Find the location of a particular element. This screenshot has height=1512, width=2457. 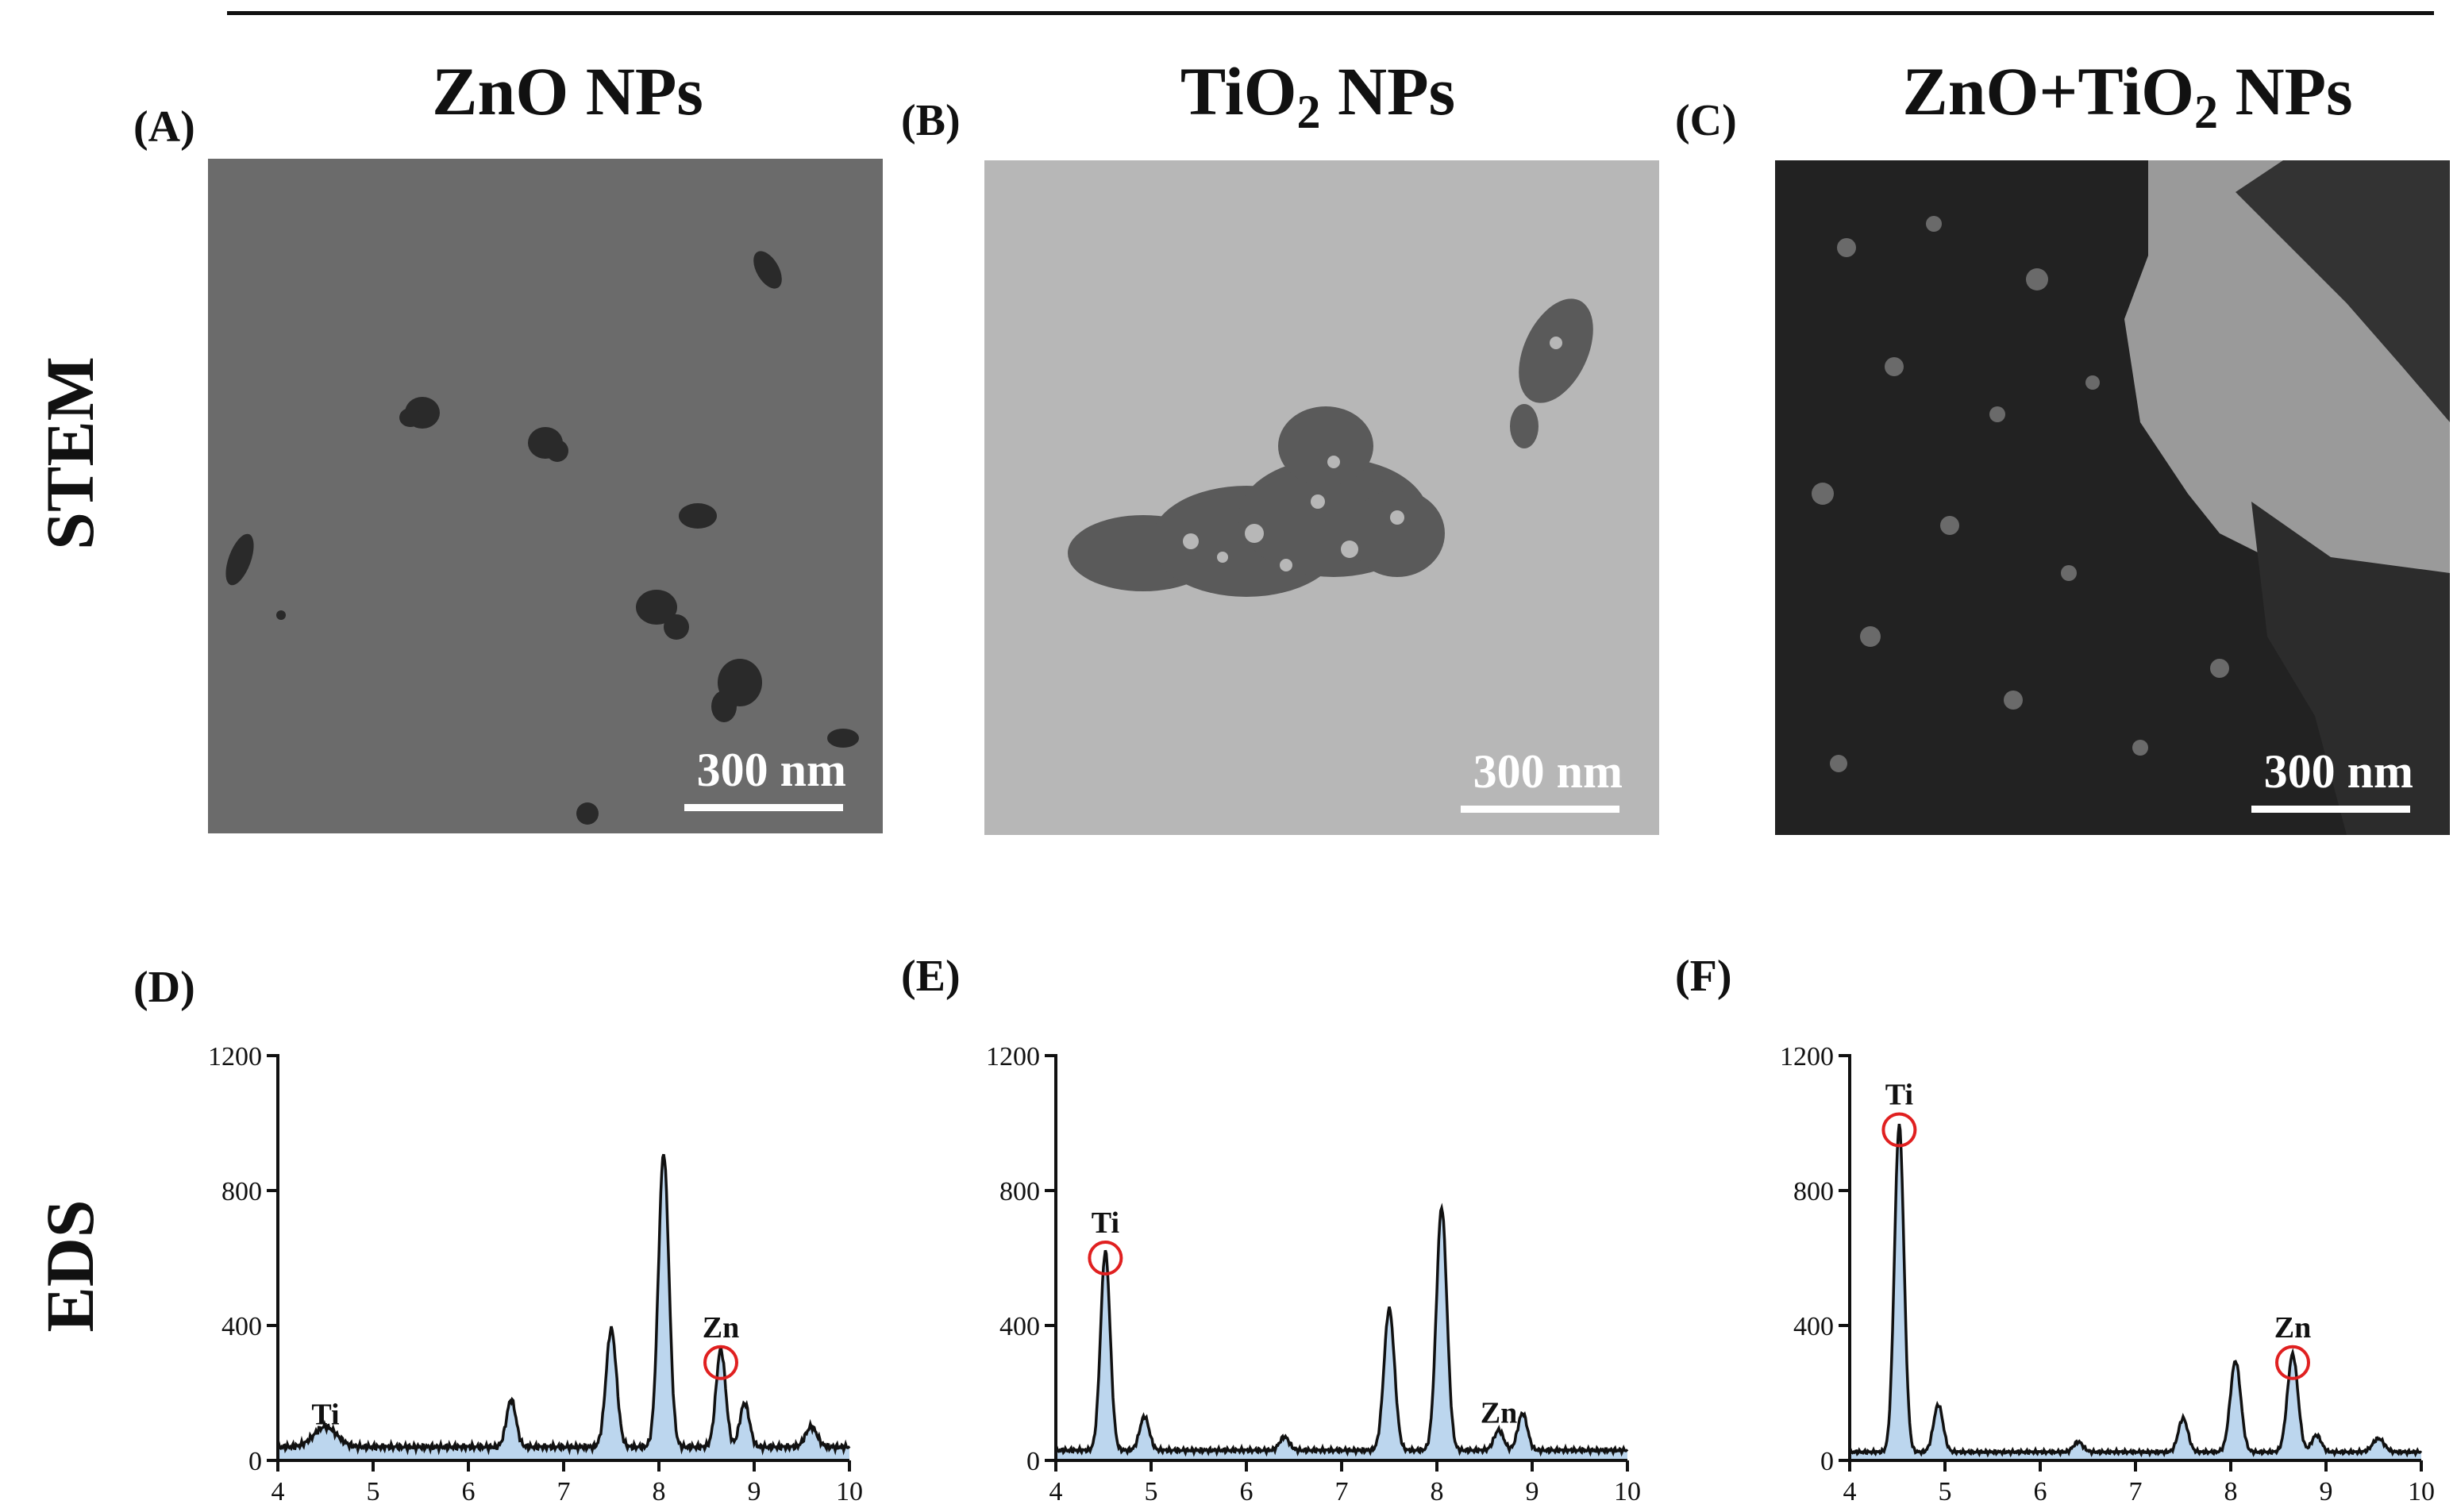

eds-chart-tio2: 0 400 800 1200 4 5 6 7 8 9 10 Ti Zn is located at coordinates (1302, 1270).